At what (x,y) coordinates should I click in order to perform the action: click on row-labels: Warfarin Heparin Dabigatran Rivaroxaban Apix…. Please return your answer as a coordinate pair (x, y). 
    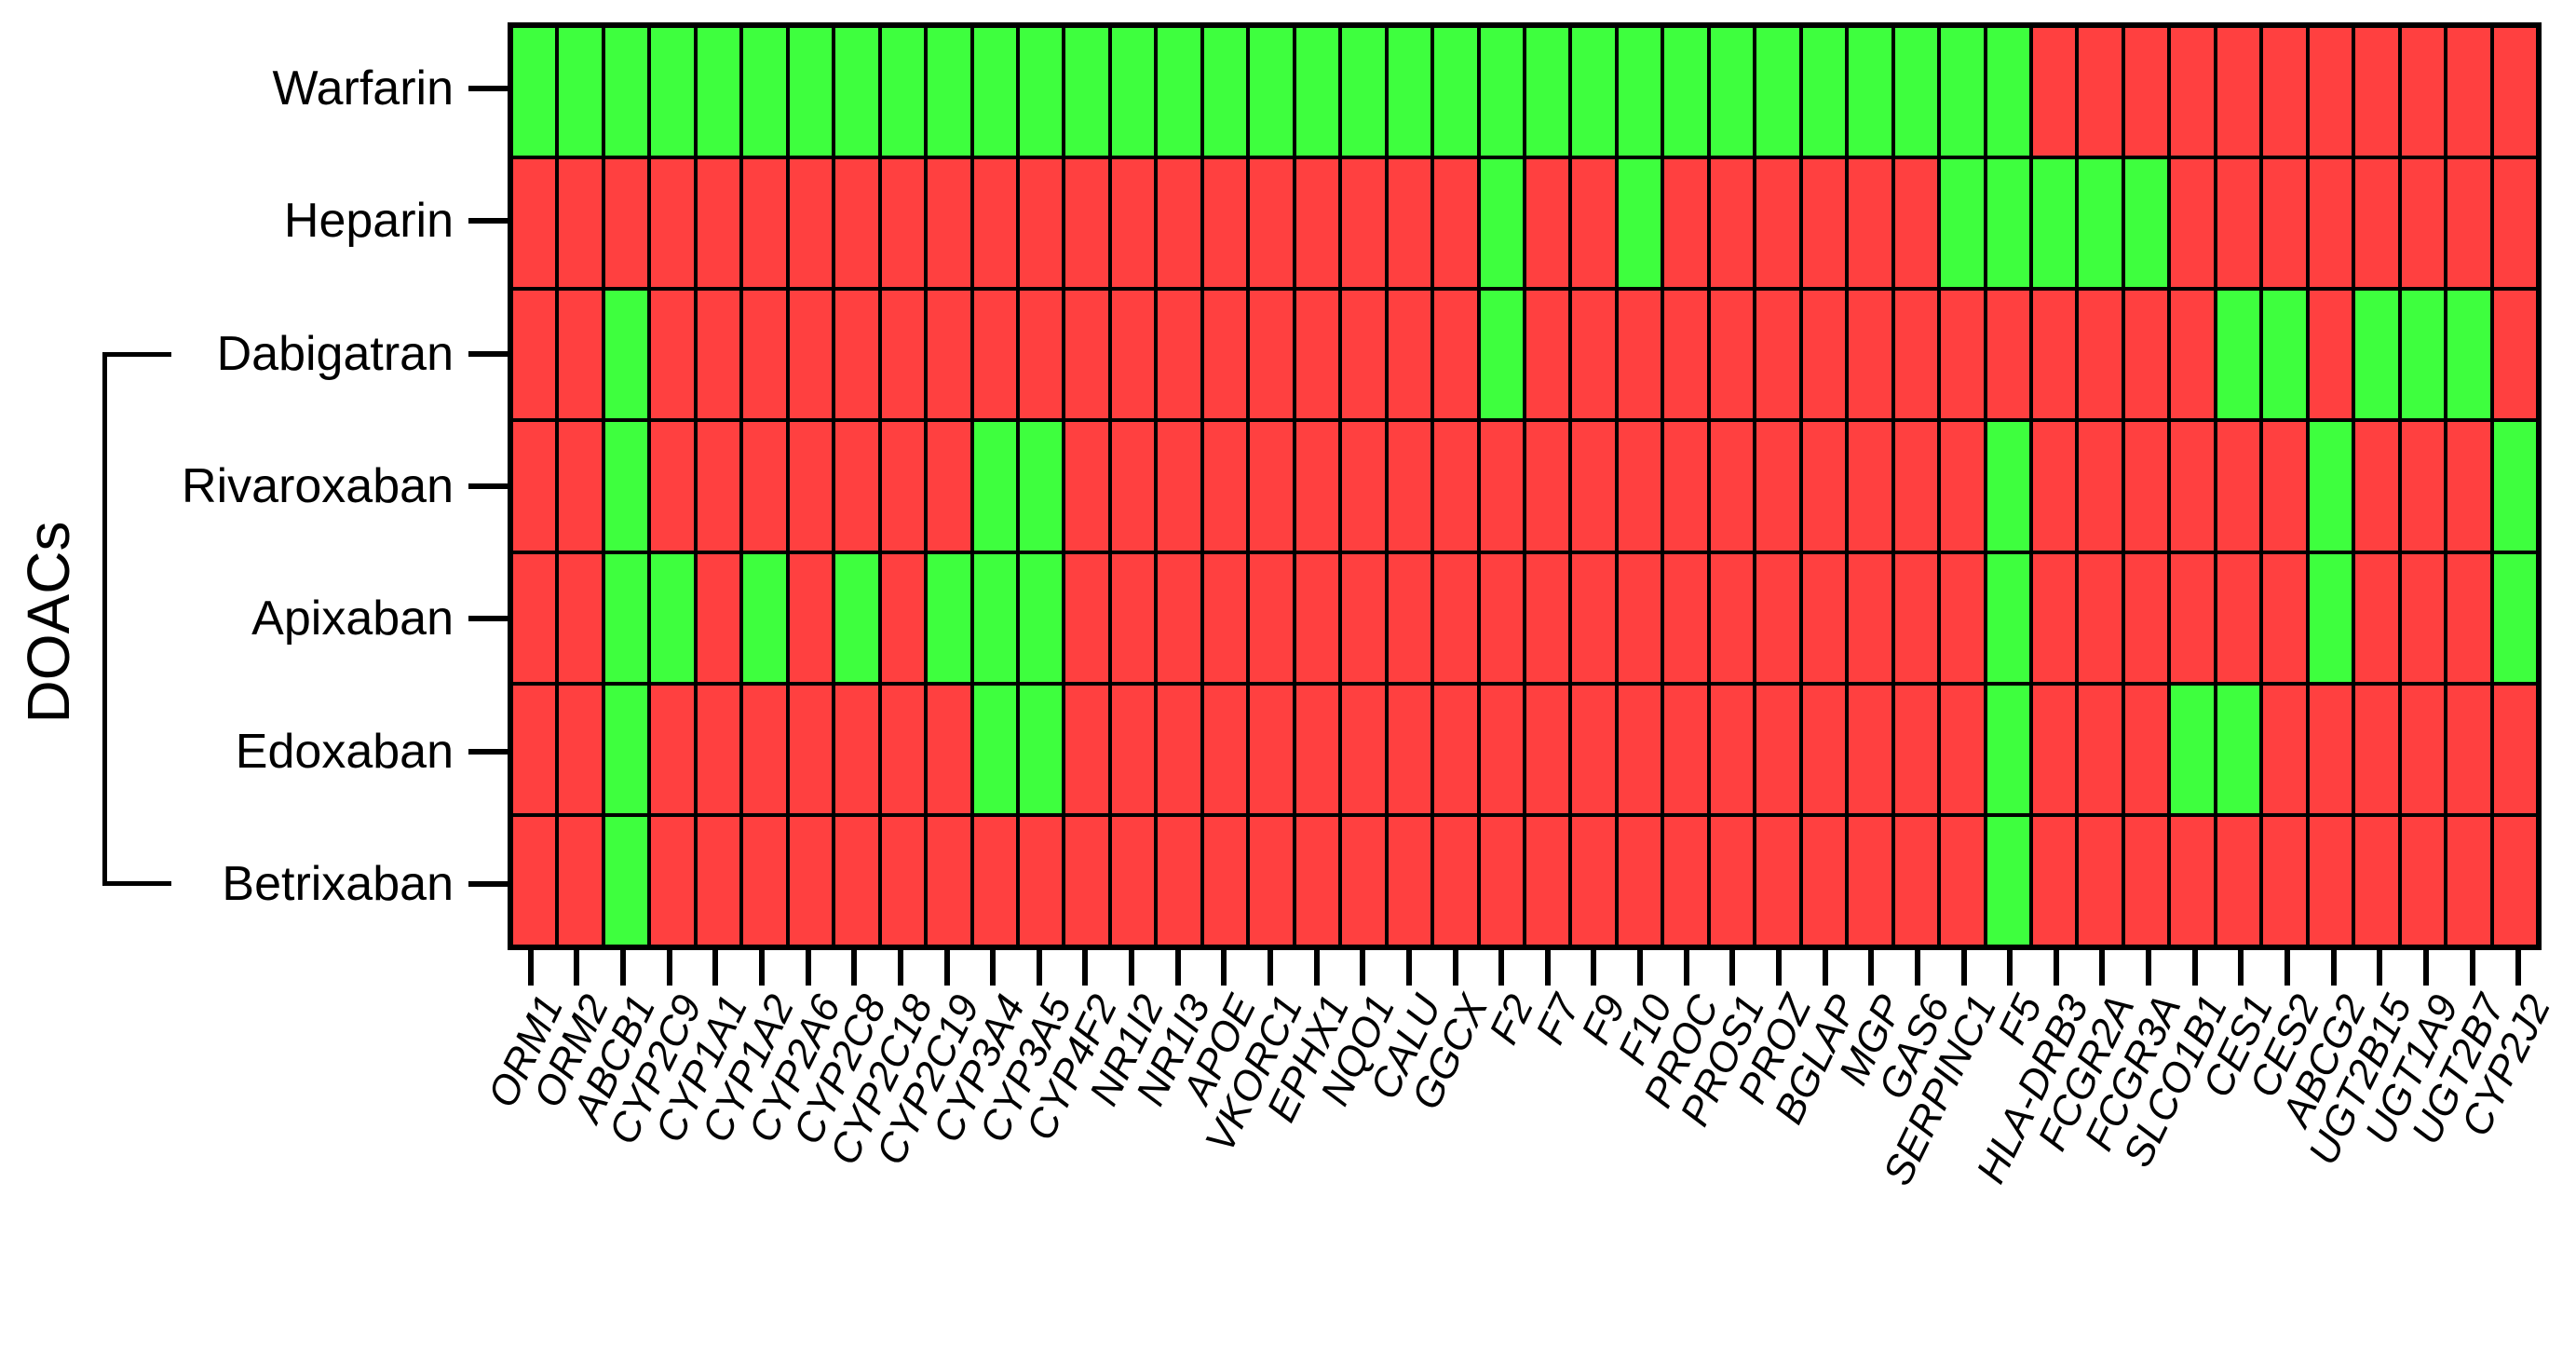
    Looking at the image, I should click on (231, 486).